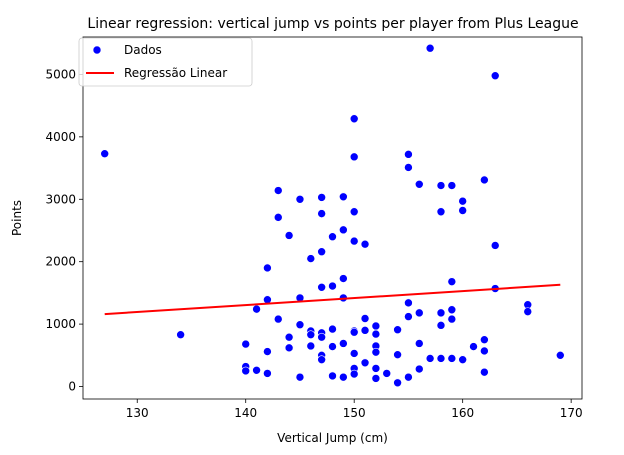 The height and width of the screenshot is (455, 624). I want to click on y-axis-label: Points, so click(17, 218).